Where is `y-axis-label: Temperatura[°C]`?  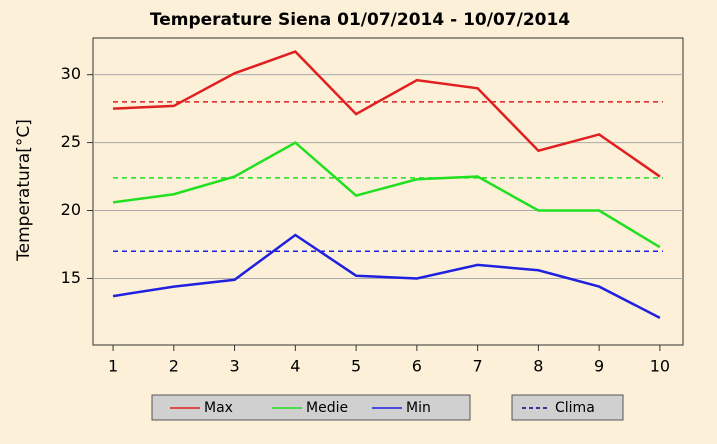 y-axis-label: Temperatura[°C] is located at coordinates (24, 190).